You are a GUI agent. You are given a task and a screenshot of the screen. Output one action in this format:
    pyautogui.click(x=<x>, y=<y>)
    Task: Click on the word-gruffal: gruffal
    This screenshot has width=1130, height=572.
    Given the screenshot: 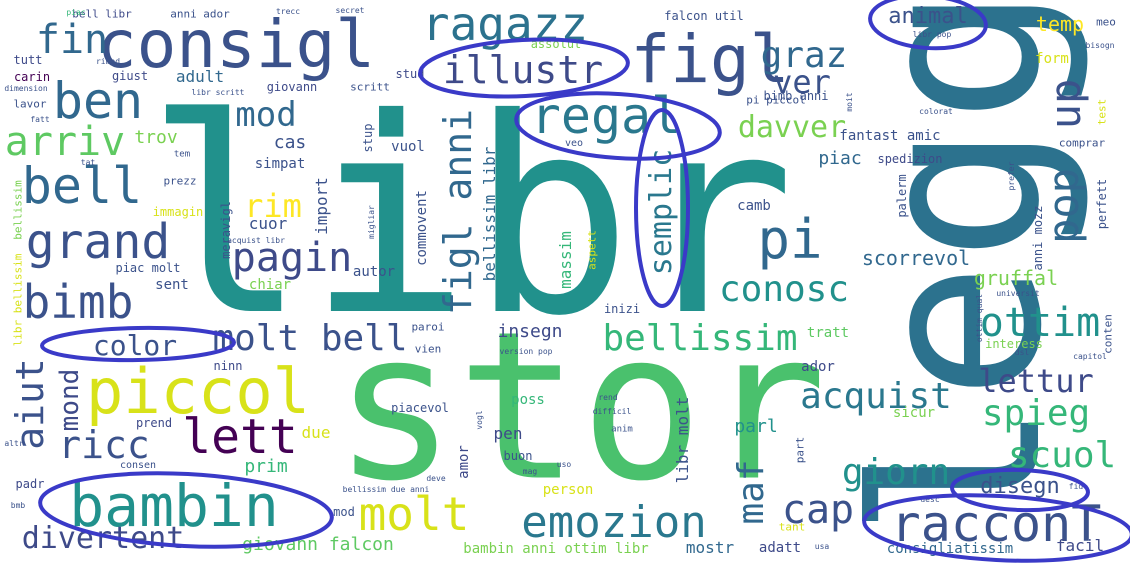 What is the action you would take?
    pyautogui.click(x=1016, y=278)
    